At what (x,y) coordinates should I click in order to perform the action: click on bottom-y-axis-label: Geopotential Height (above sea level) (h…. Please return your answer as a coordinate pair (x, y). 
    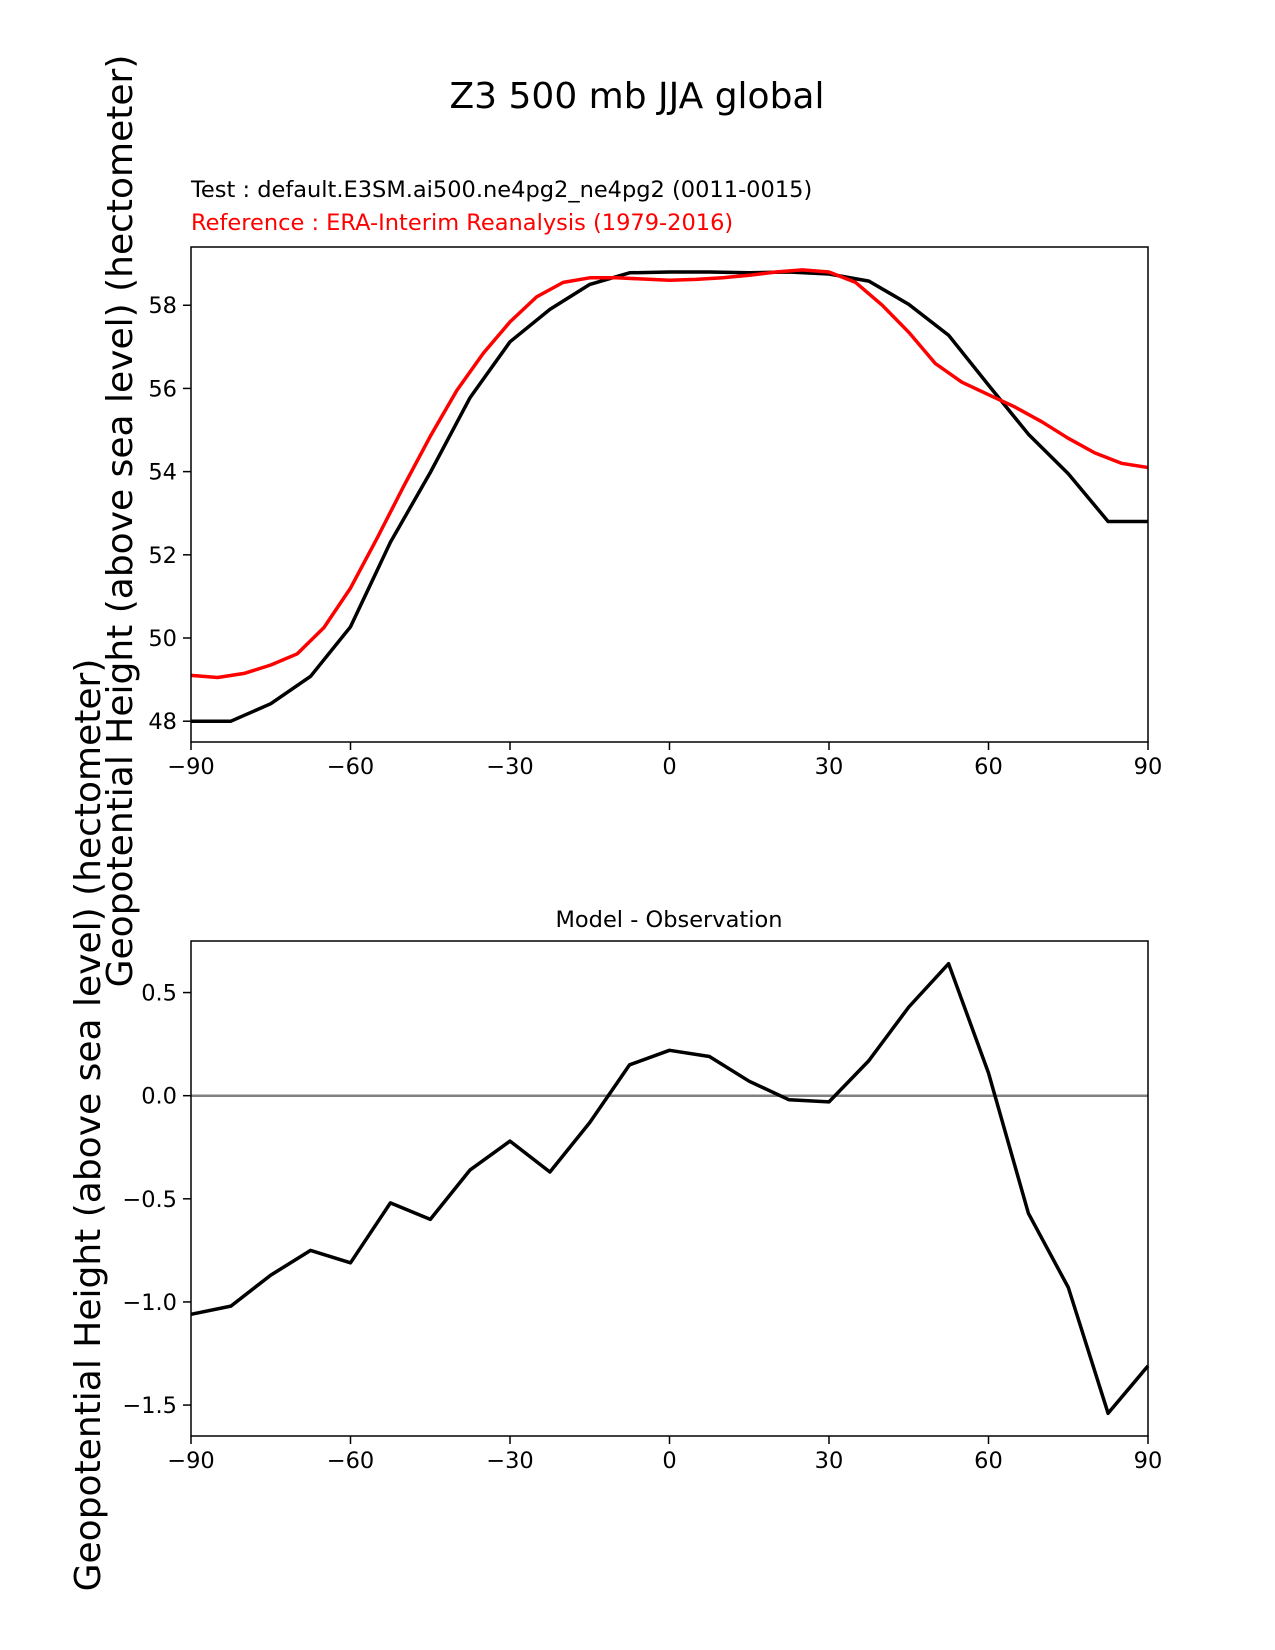
    Looking at the image, I should click on (88, 1125).